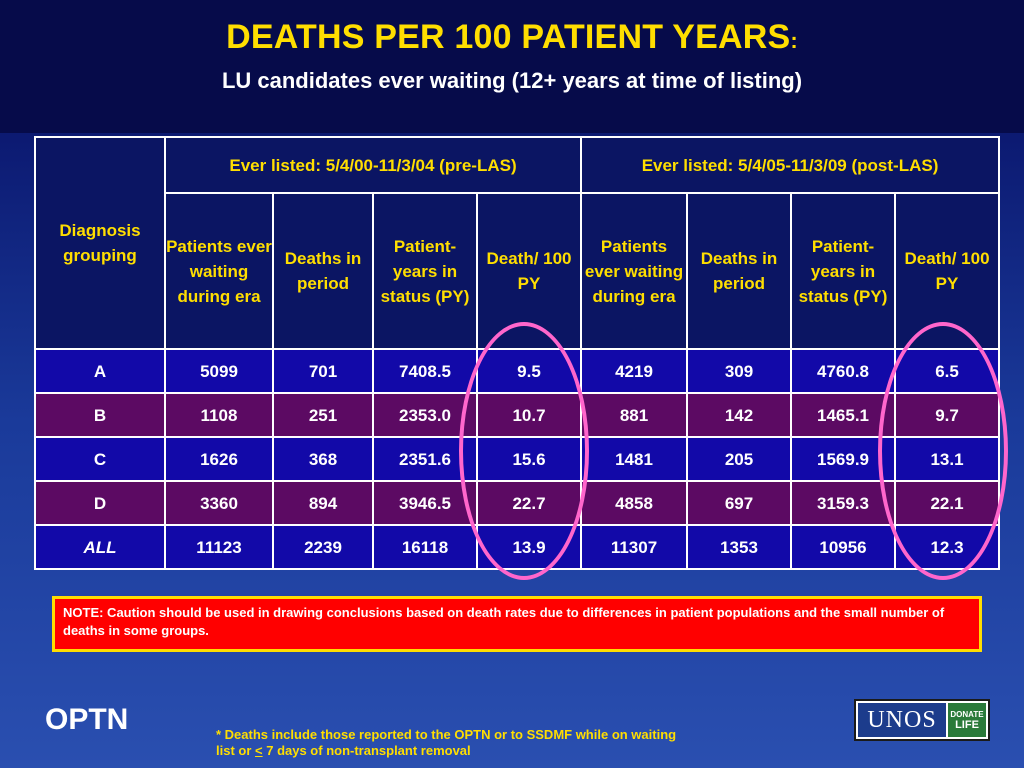 The width and height of the screenshot is (1024, 768). I want to click on table-cell: 4858, so click(634, 503).